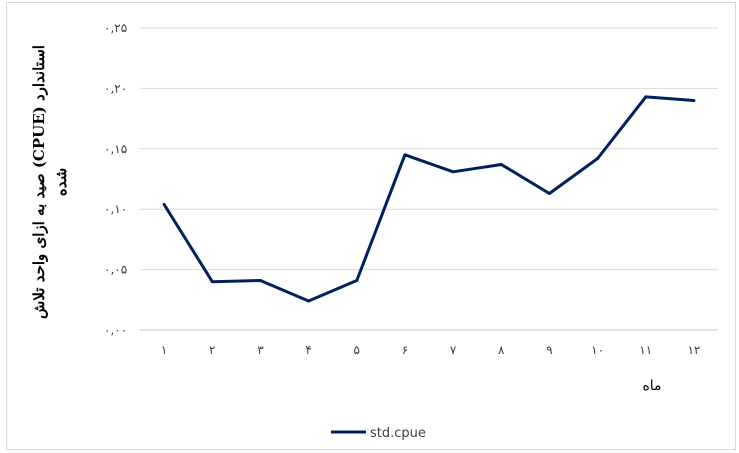 The image size is (739, 453). What do you see at coordinates (308, 350) in the screenshot?
I see `x-tick-label: ۴` at bounding box center [308, 350].